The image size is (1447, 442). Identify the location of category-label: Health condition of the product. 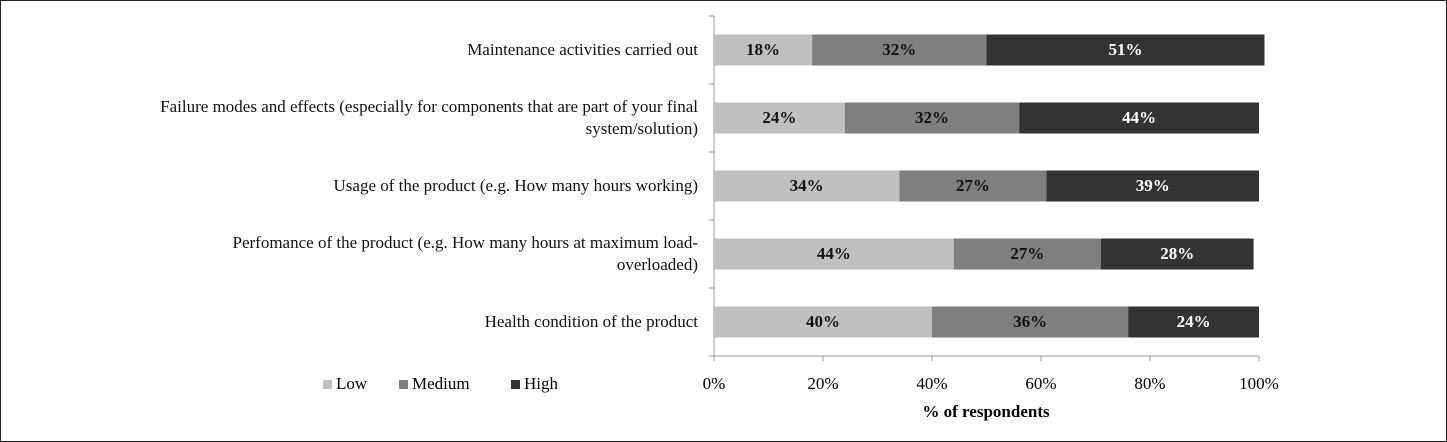
(591, 321).